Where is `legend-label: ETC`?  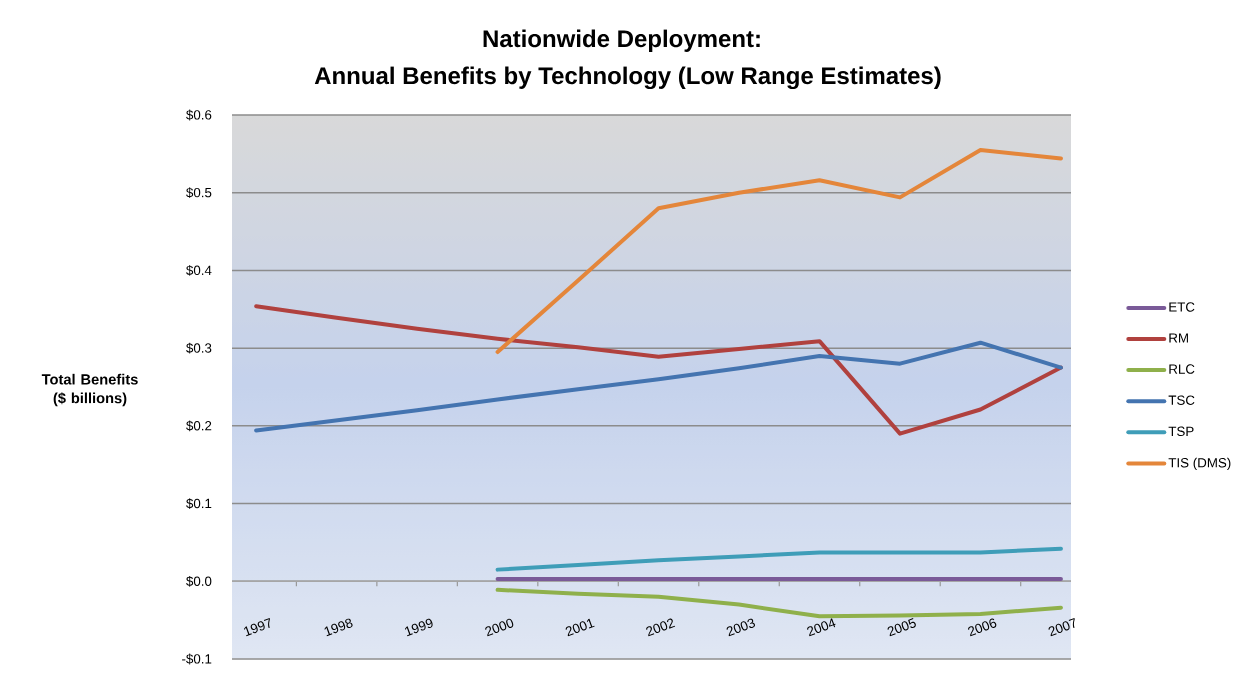
legend-label: ETC is located at coordinates (1182, 307).